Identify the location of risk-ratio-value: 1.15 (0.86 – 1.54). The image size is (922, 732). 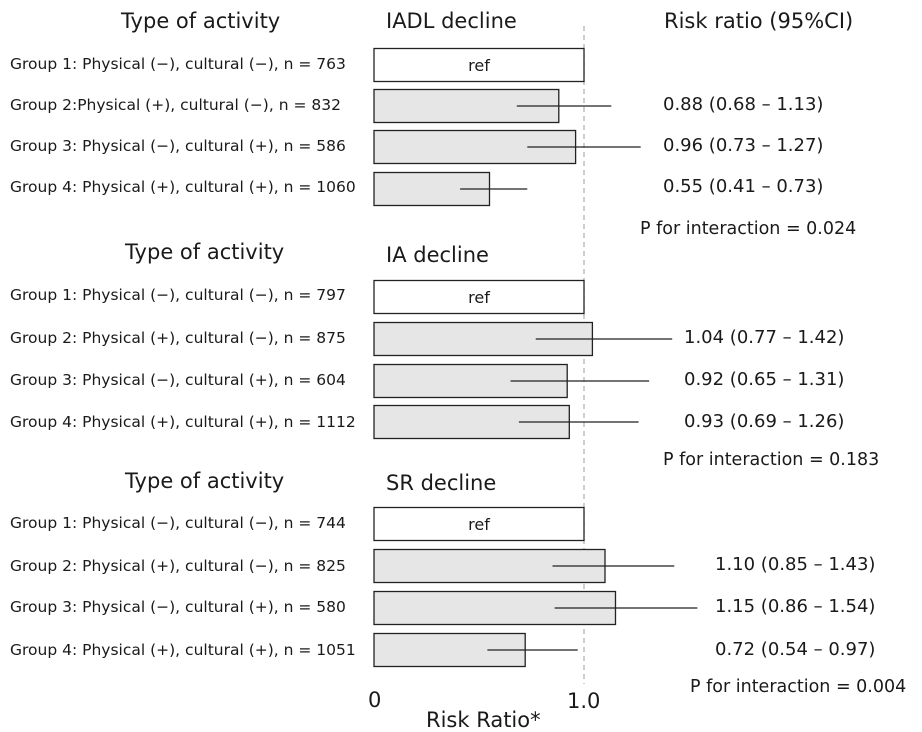
(795, 606).